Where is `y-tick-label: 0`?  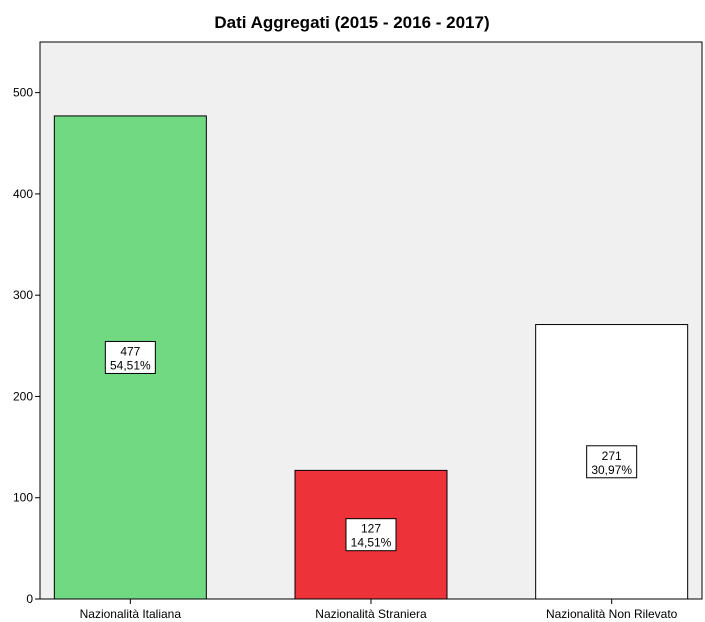
y-tick-label: 0 is located at coordinates (29, 599).